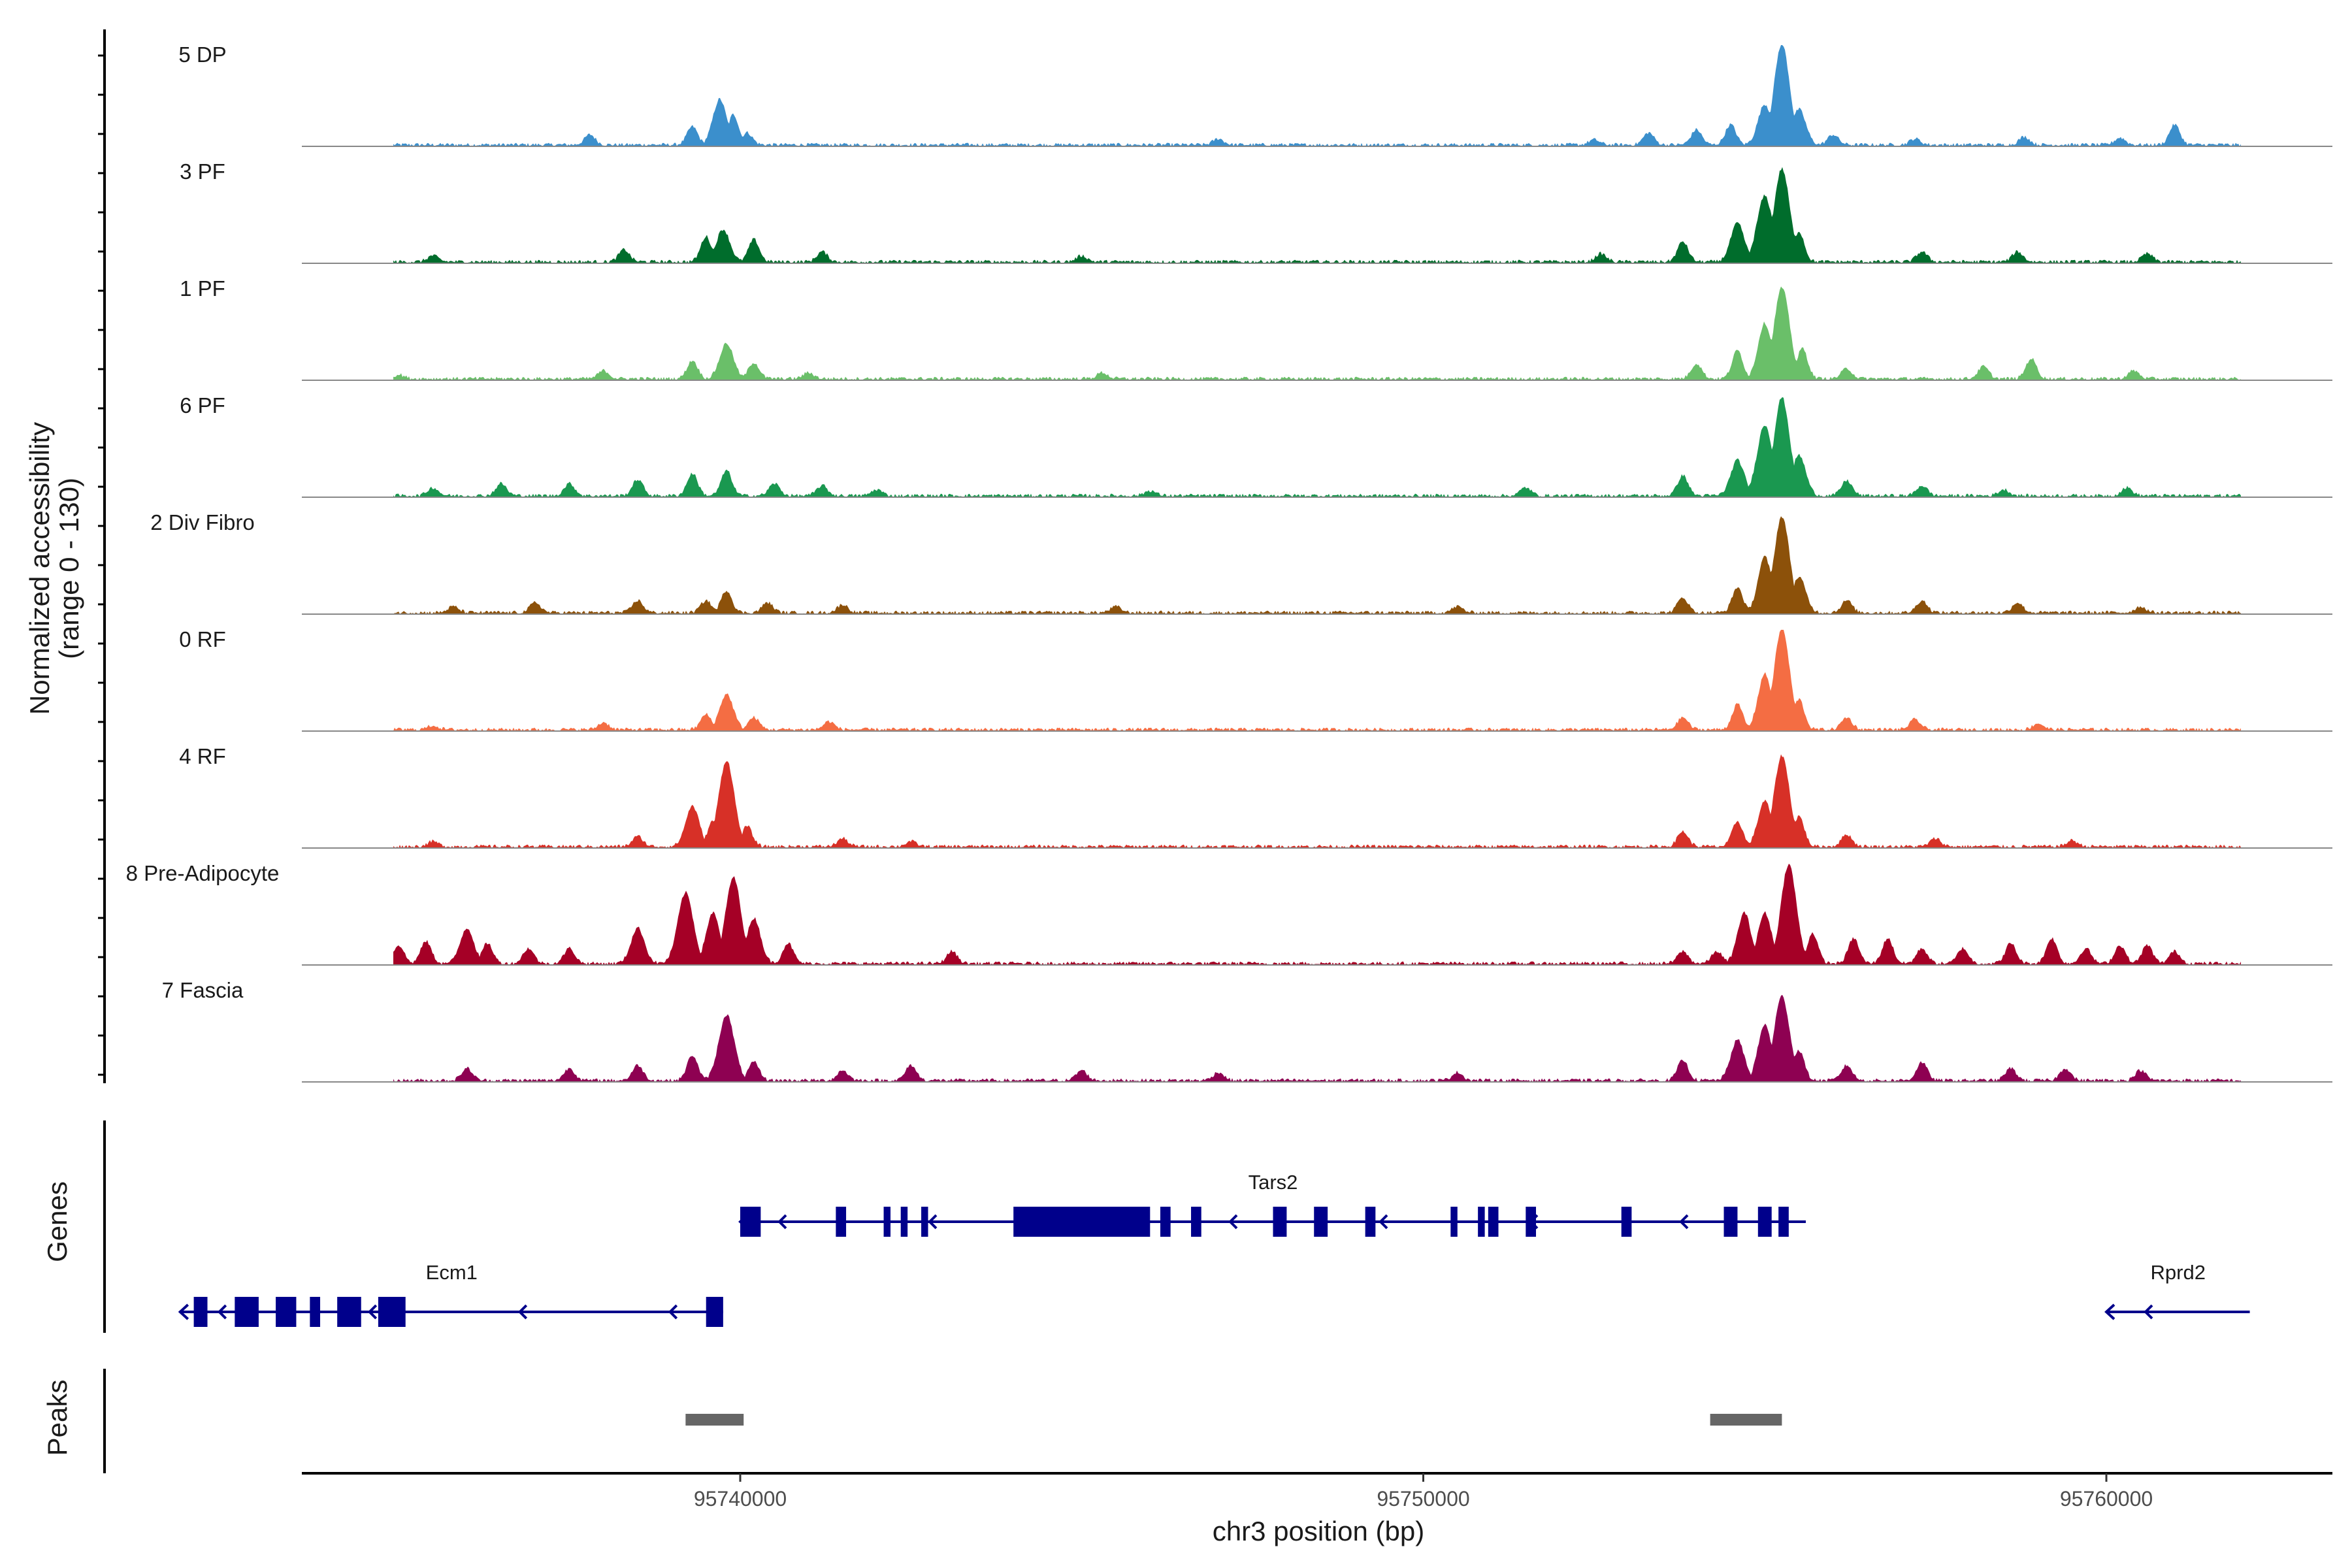  What do you see at coordinates (1272, 1204) in the screenshot?
I see `gene-tars2: Tars2` at bounding box center [1272, 1204].